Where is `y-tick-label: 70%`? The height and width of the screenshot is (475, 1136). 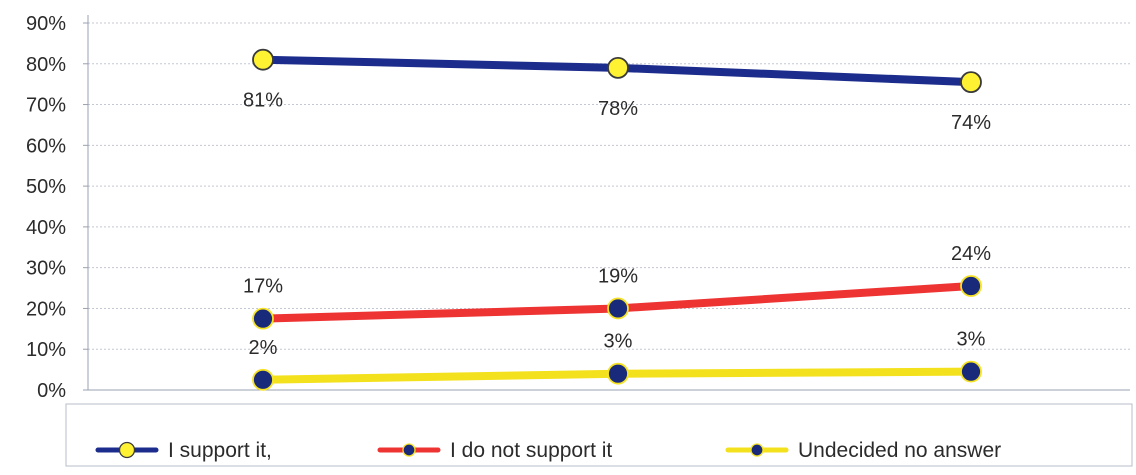
y-tick-label: 70% is located at coordinates (46, 106).